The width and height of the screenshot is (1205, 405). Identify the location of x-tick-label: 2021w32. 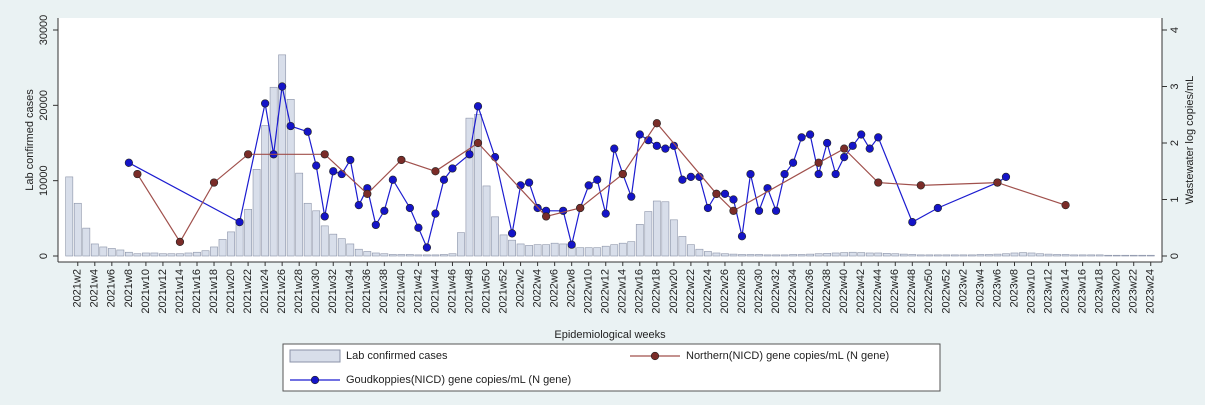
(333, 291).